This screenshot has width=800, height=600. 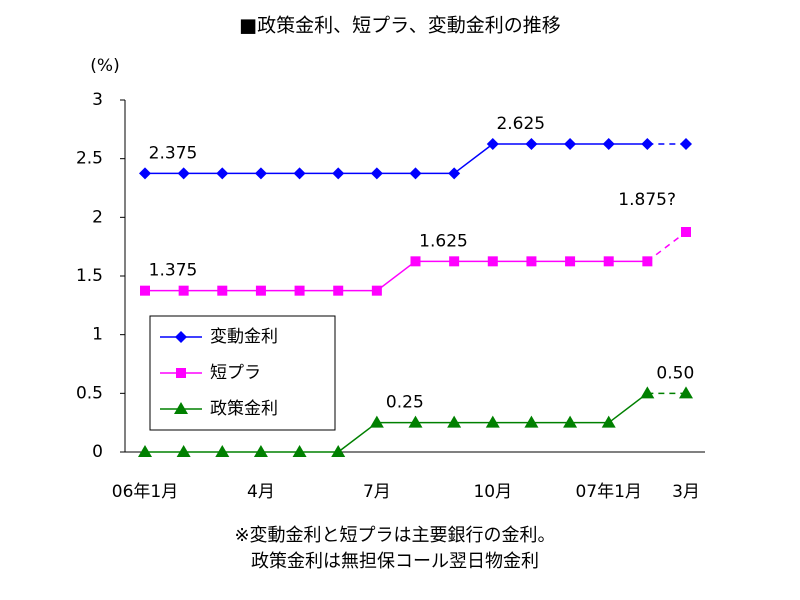 I want to click on data-label: 0.25, so click(x=405, y=403).